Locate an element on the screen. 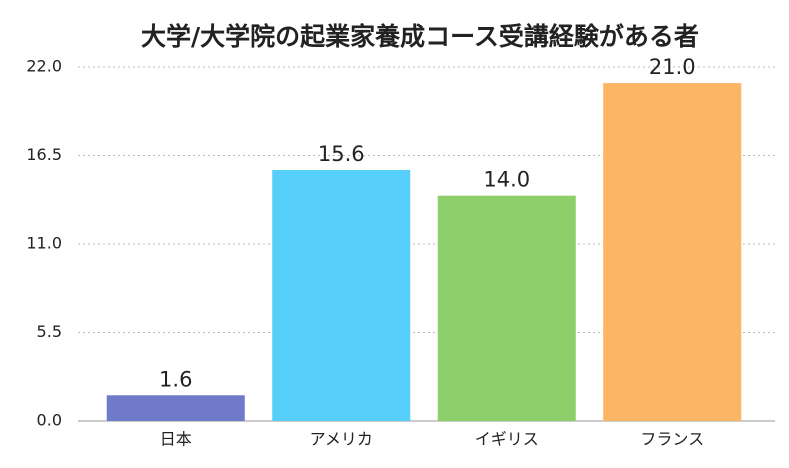  value-label: 15.6 is located at coordinates (341, 154).